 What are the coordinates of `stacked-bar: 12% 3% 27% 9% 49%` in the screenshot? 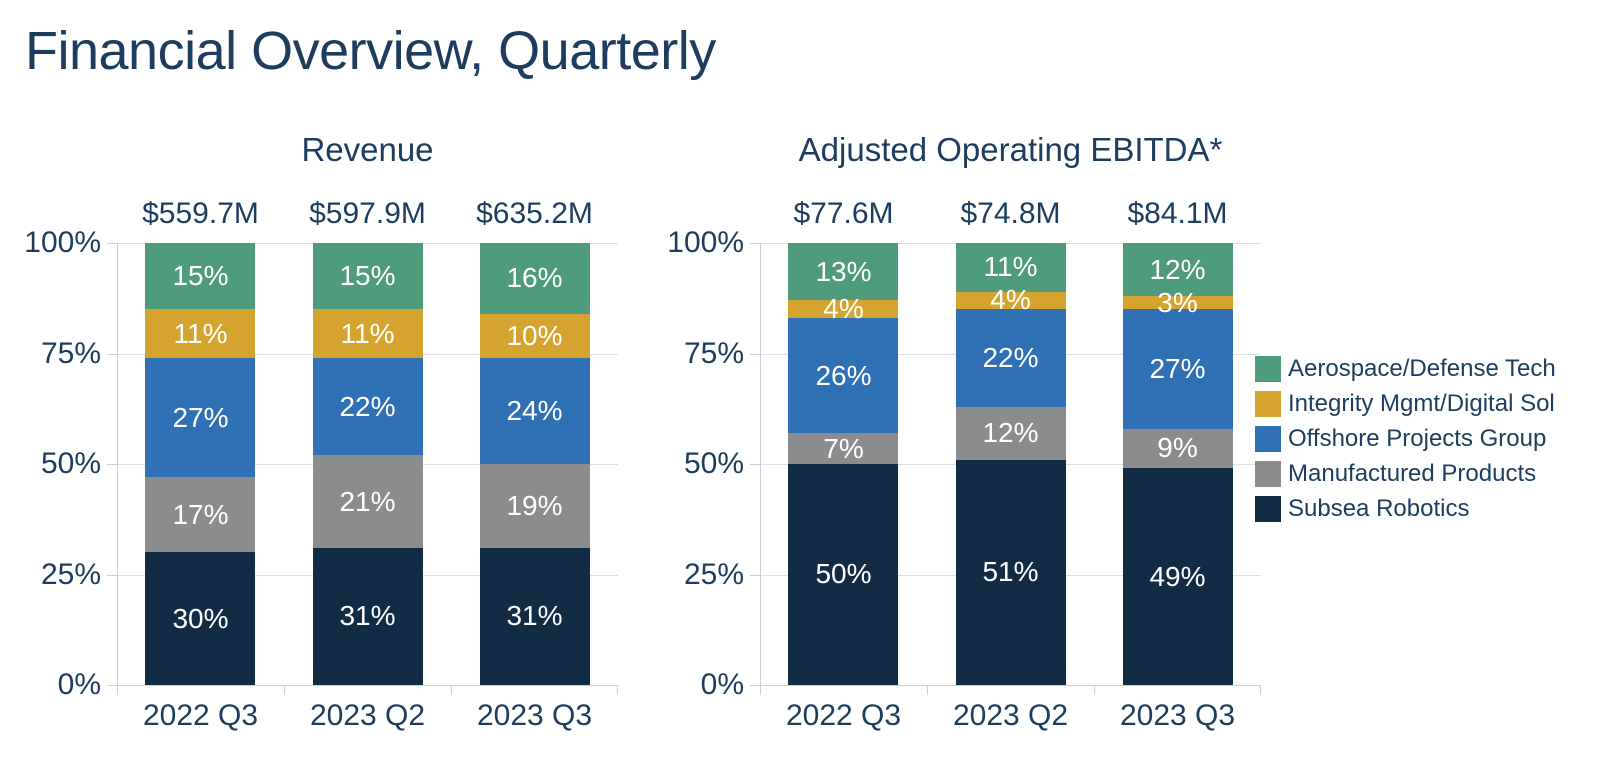 It's located at (1177, 464).